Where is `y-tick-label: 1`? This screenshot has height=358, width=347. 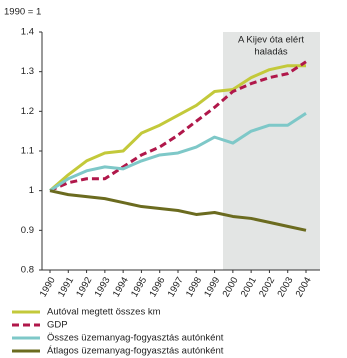 y-tick-label: 1 is located at coordinates (31, 190).